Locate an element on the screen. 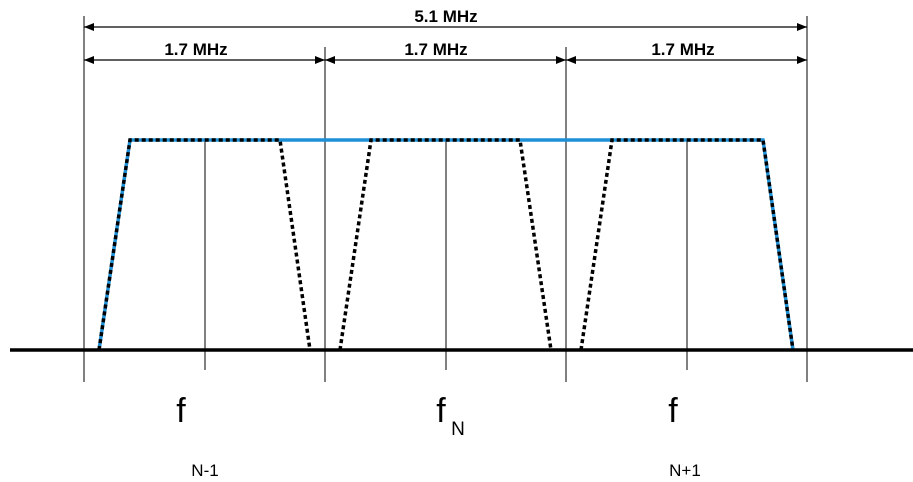 The image size is (913, 482). channel-mask-center is located at coordinates (445, 244).